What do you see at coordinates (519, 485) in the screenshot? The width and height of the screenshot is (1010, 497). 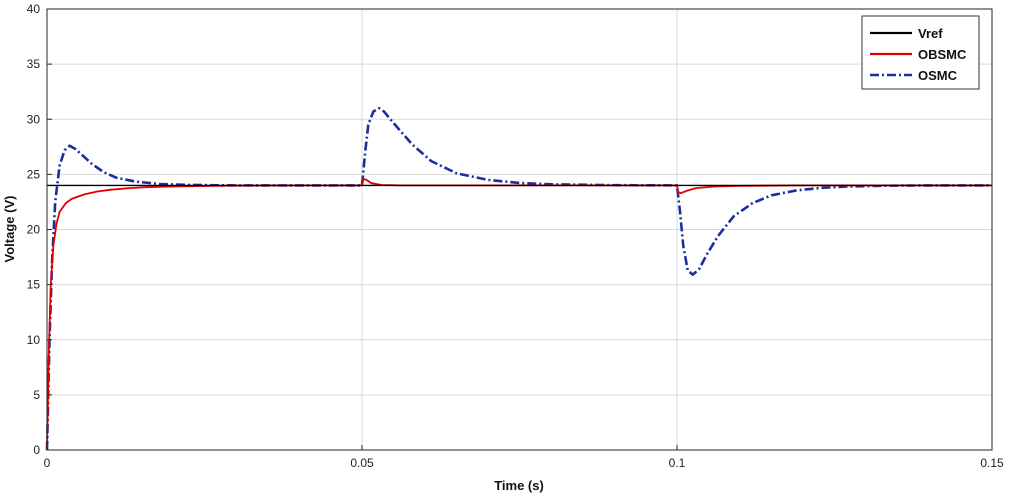 I see `x-axis-title: Time (s)` at bounding box center [519, 485].